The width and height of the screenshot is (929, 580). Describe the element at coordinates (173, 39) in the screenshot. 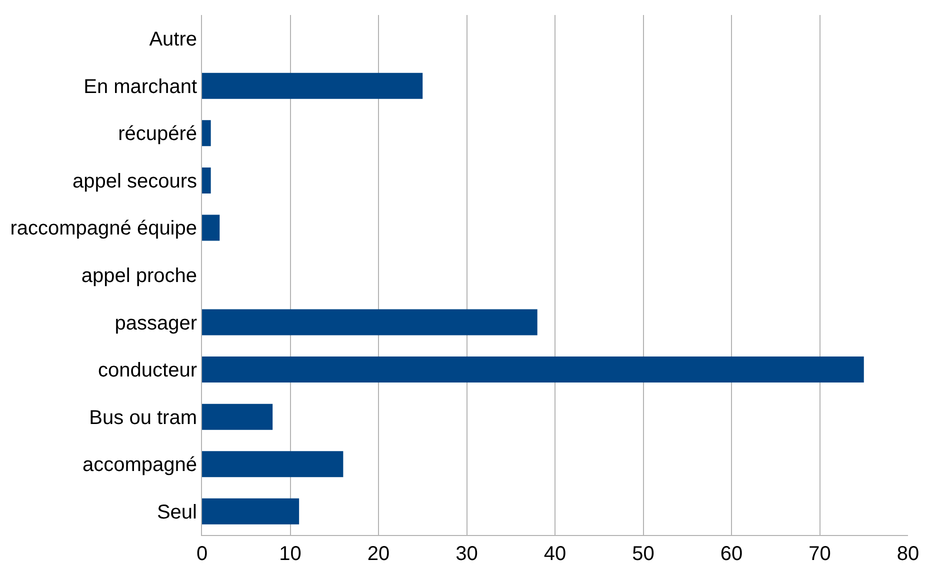

I see `y-tick-label: Autre` at that location.